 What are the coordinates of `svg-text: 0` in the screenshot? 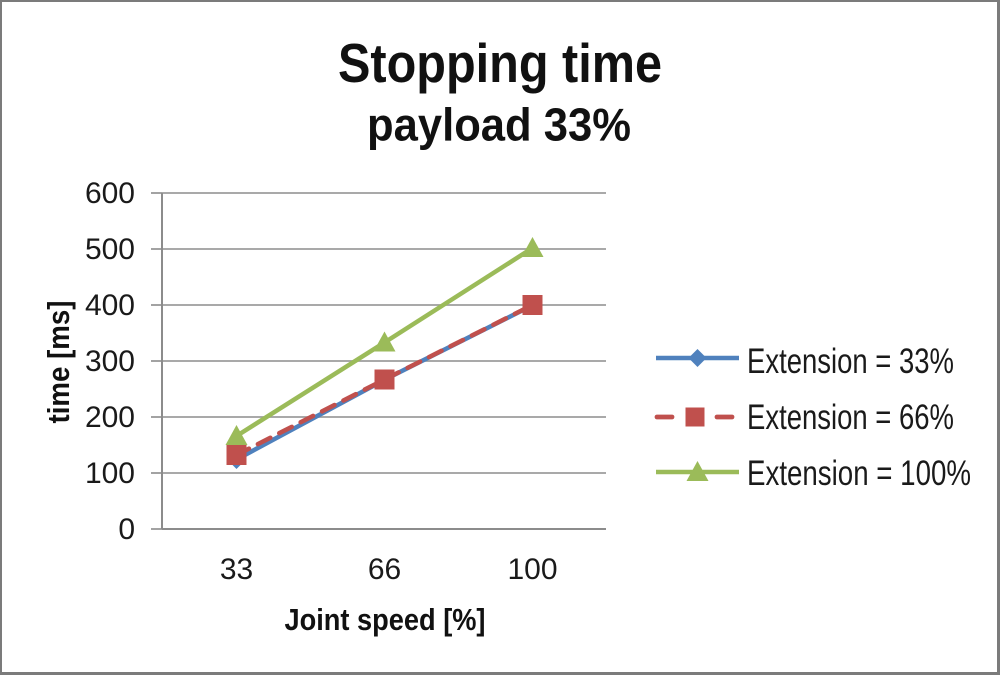 It's located at (126, 529).